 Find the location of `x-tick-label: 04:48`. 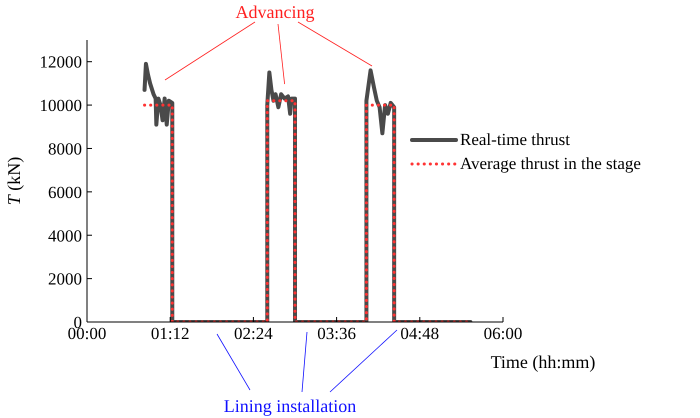

x-tick-label: 04:48 is located at coordinates (420, 334).